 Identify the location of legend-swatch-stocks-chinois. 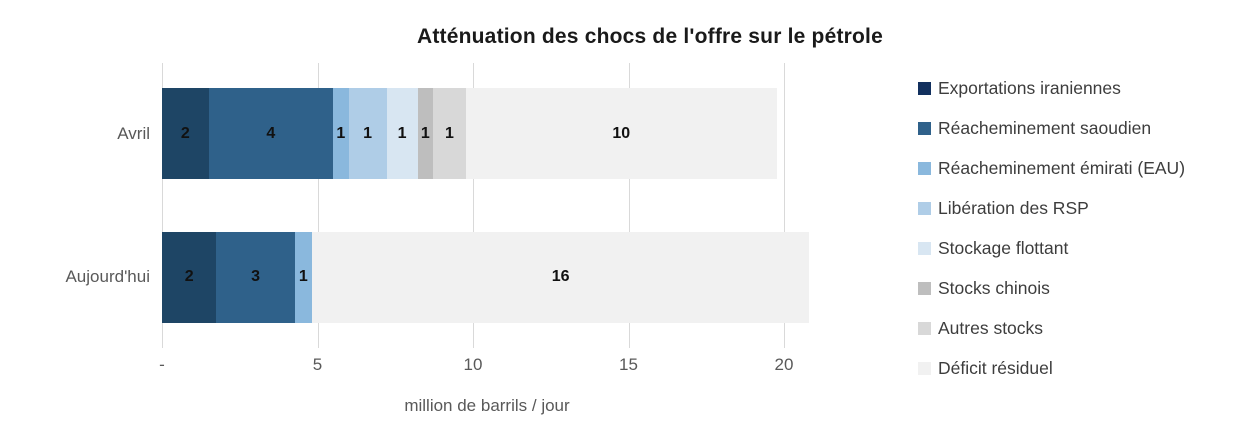
(924, 288).